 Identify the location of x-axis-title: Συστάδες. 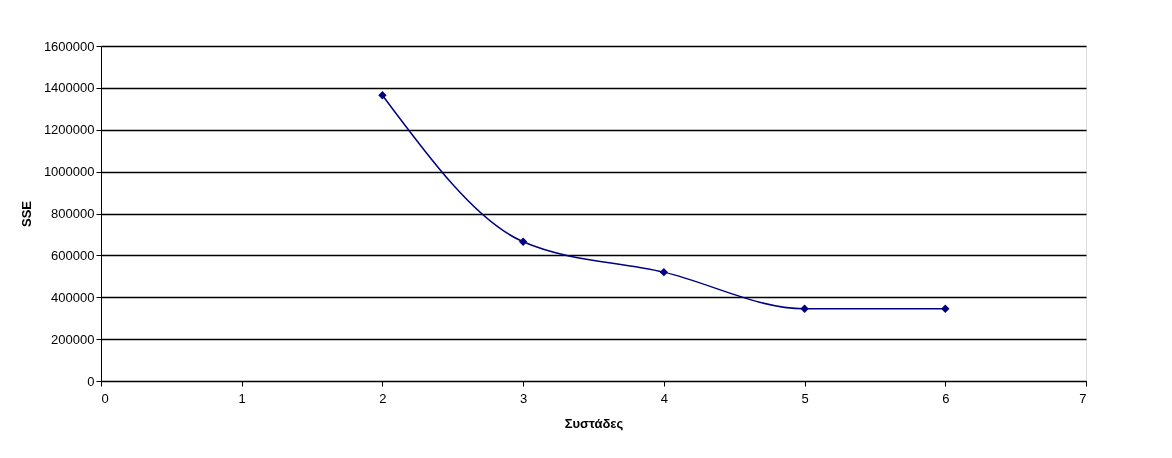
(594, 423).